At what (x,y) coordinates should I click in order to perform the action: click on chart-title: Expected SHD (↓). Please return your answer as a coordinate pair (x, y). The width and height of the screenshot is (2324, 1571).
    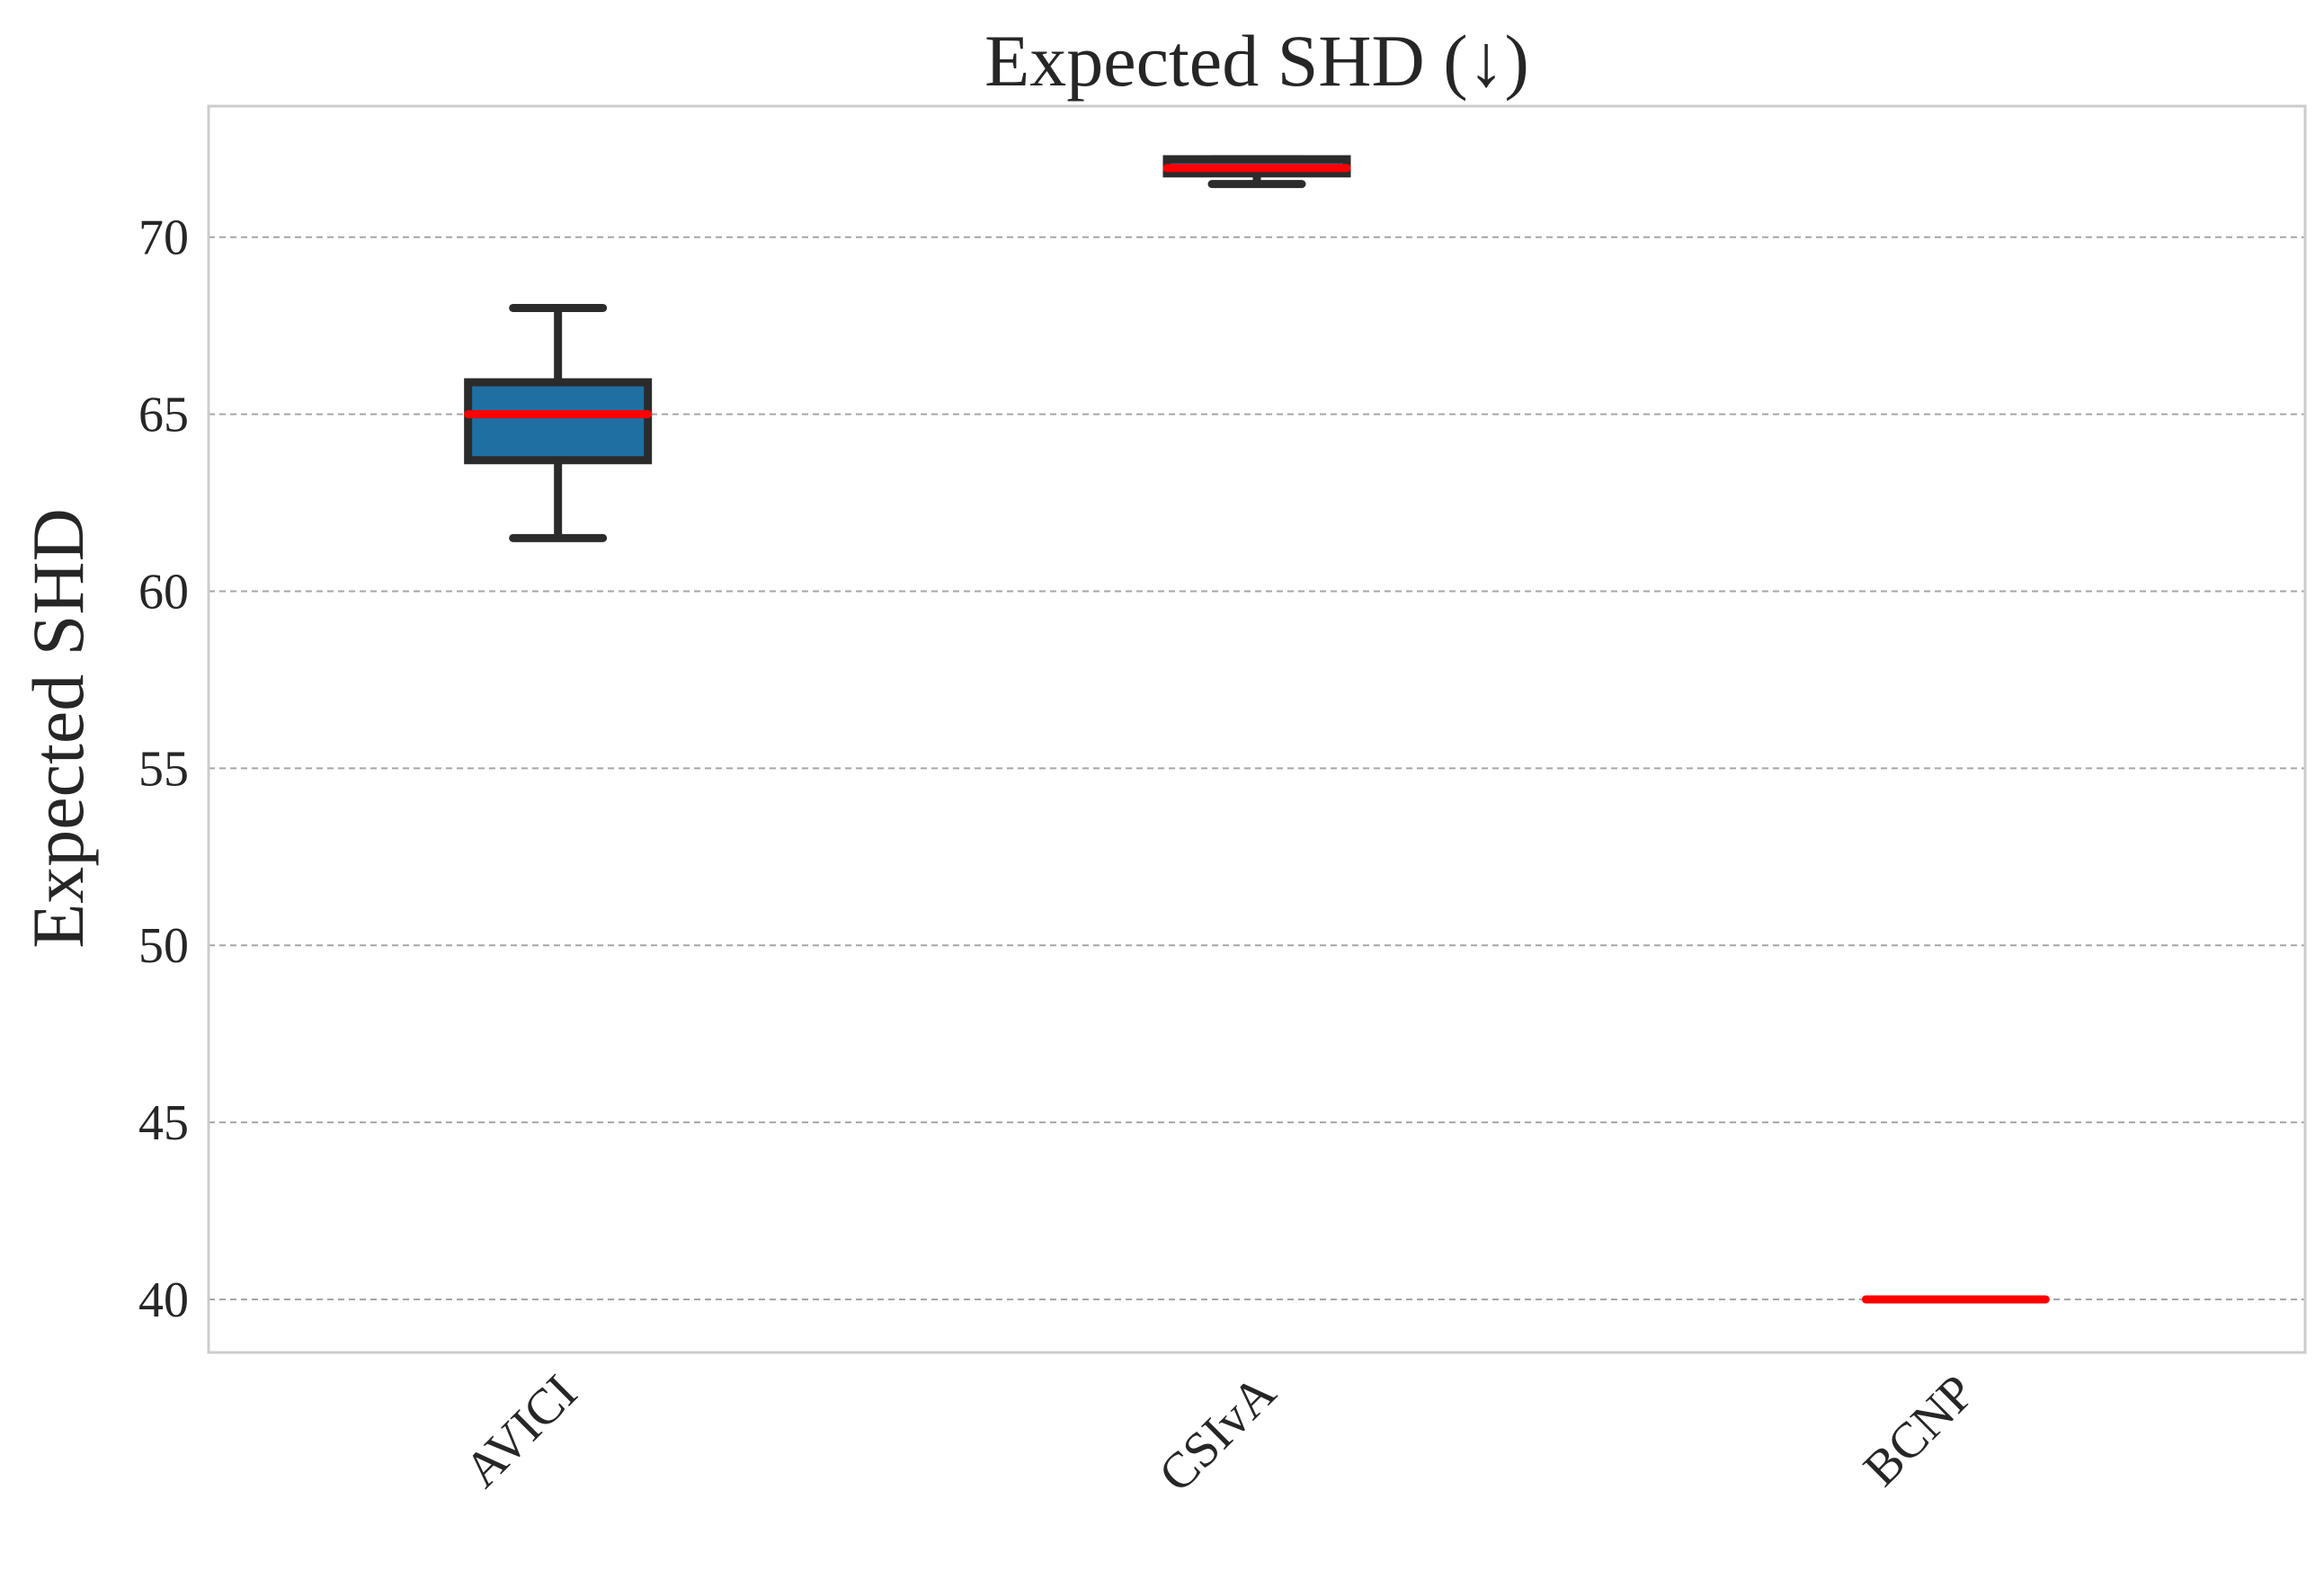
    Looking at the image, I should click on (1257, 61).